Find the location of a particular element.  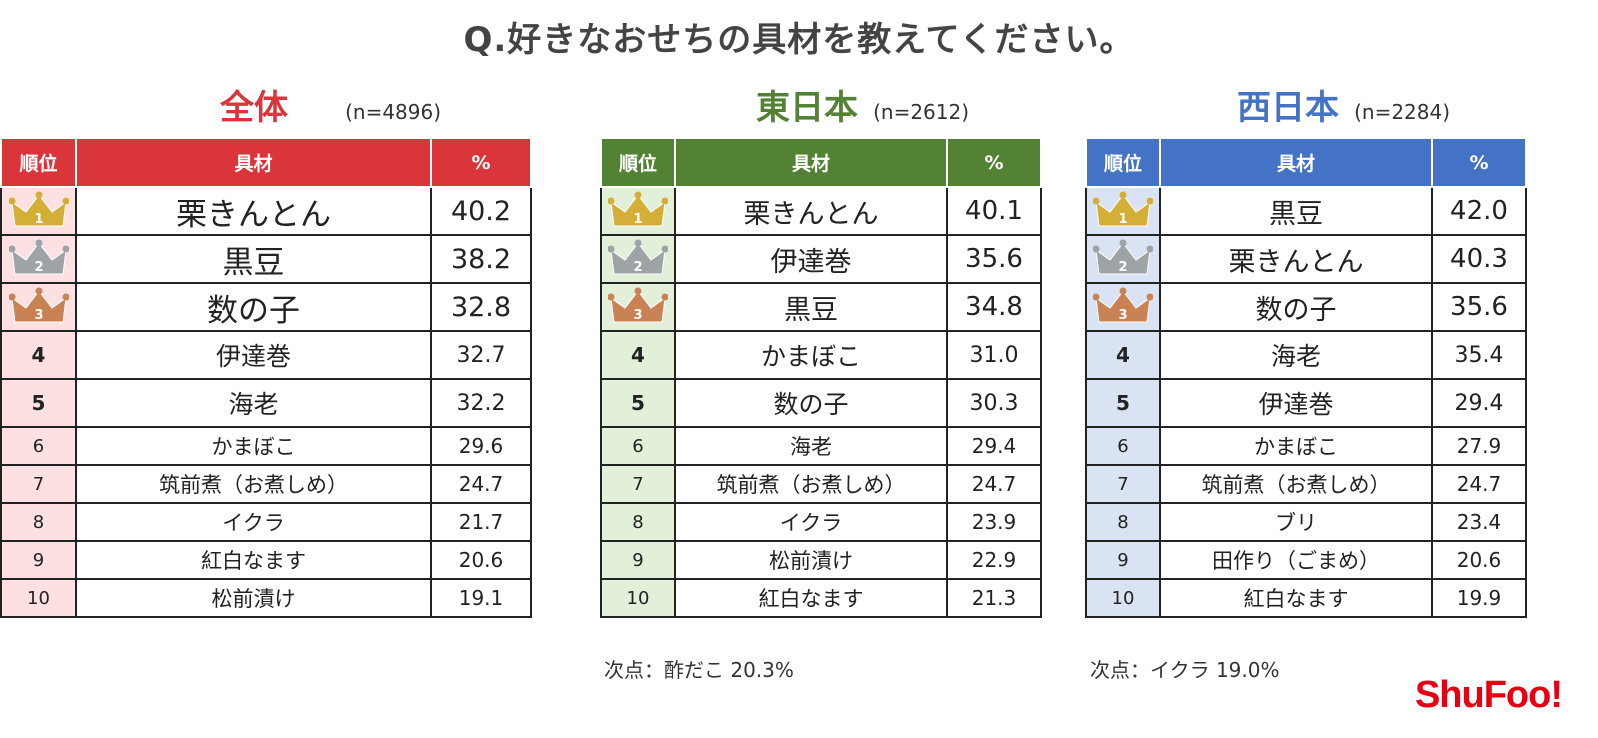

percent-cell: 32.7 is located at coordinates (481, 355).